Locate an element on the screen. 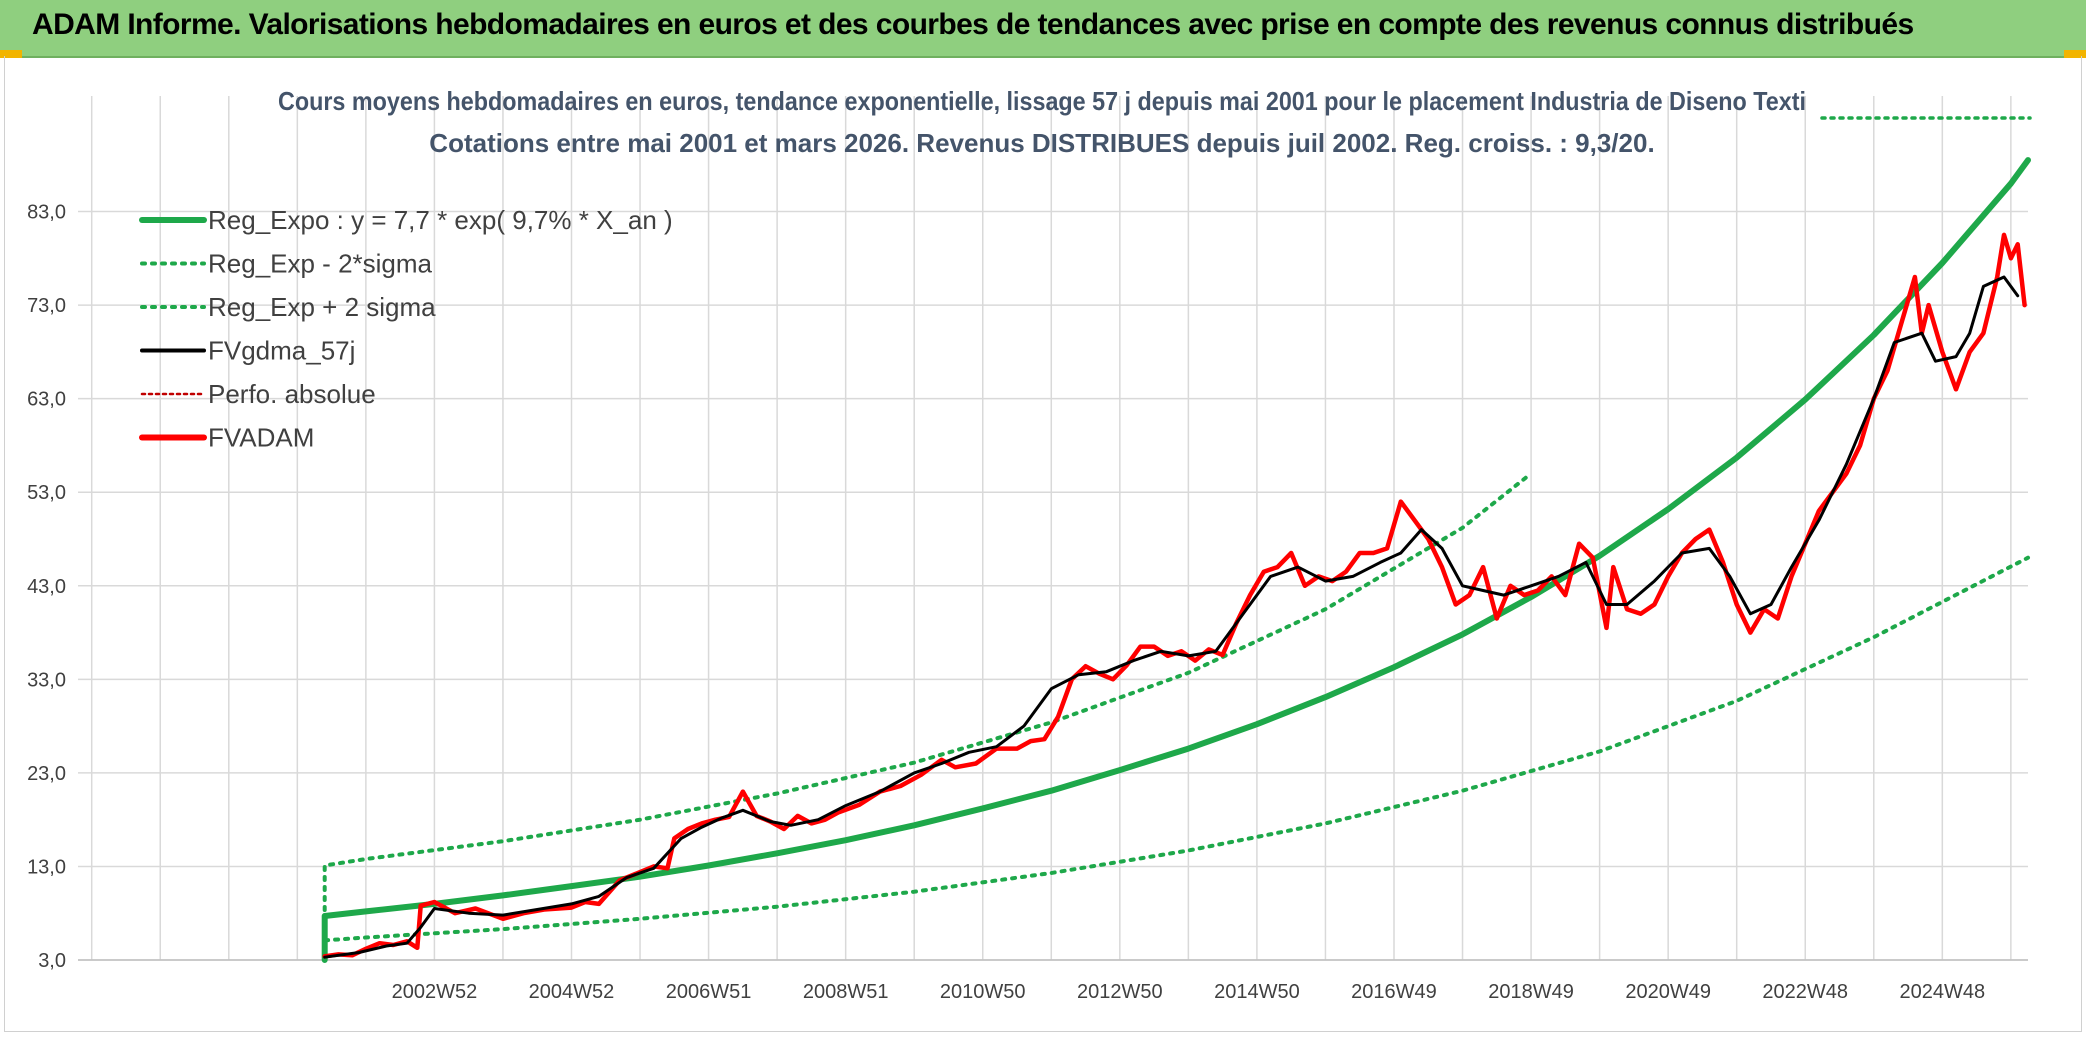 The image size is (2086, 1038). legend-label: Reg_Exp + 2 sigma is located at coordinates (322, 307).